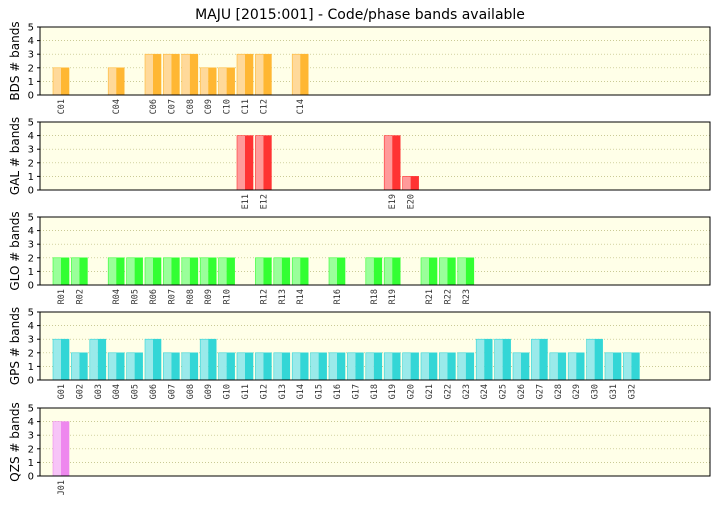 This screenshot has height=509, width=720. What do you see at coordinates (296, 271) in the screenshot?
I see `glo-bar-light-r14` at bounding box center [296, 271].